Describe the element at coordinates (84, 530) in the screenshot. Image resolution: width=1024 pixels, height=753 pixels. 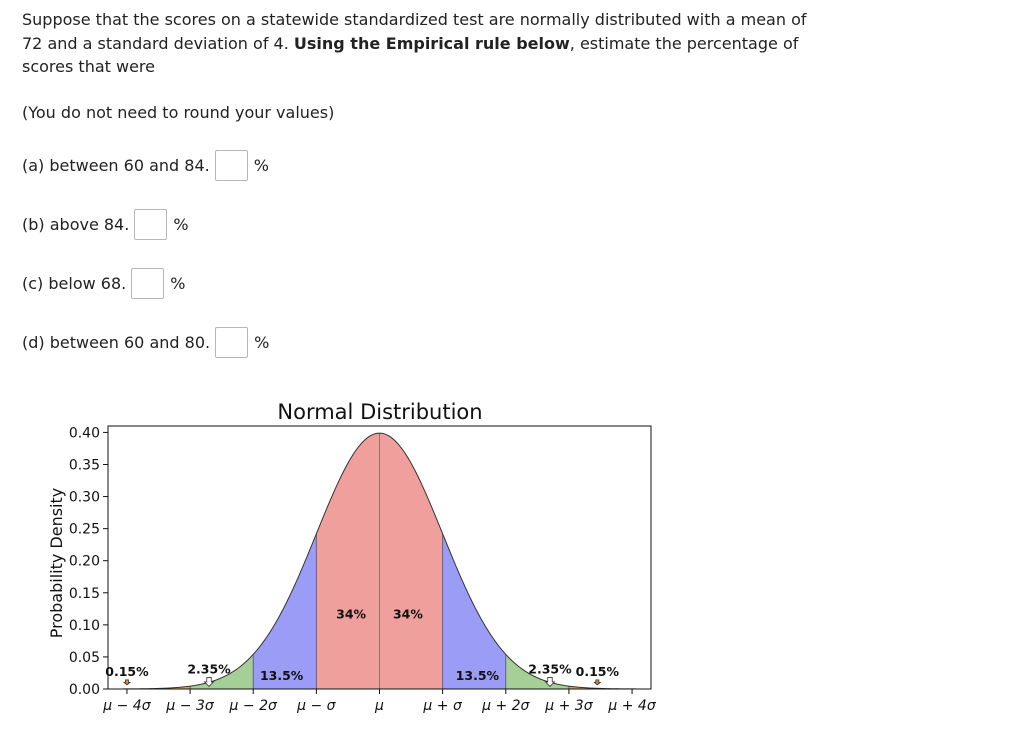
I see `y-tick-label: 0.25` at that location.